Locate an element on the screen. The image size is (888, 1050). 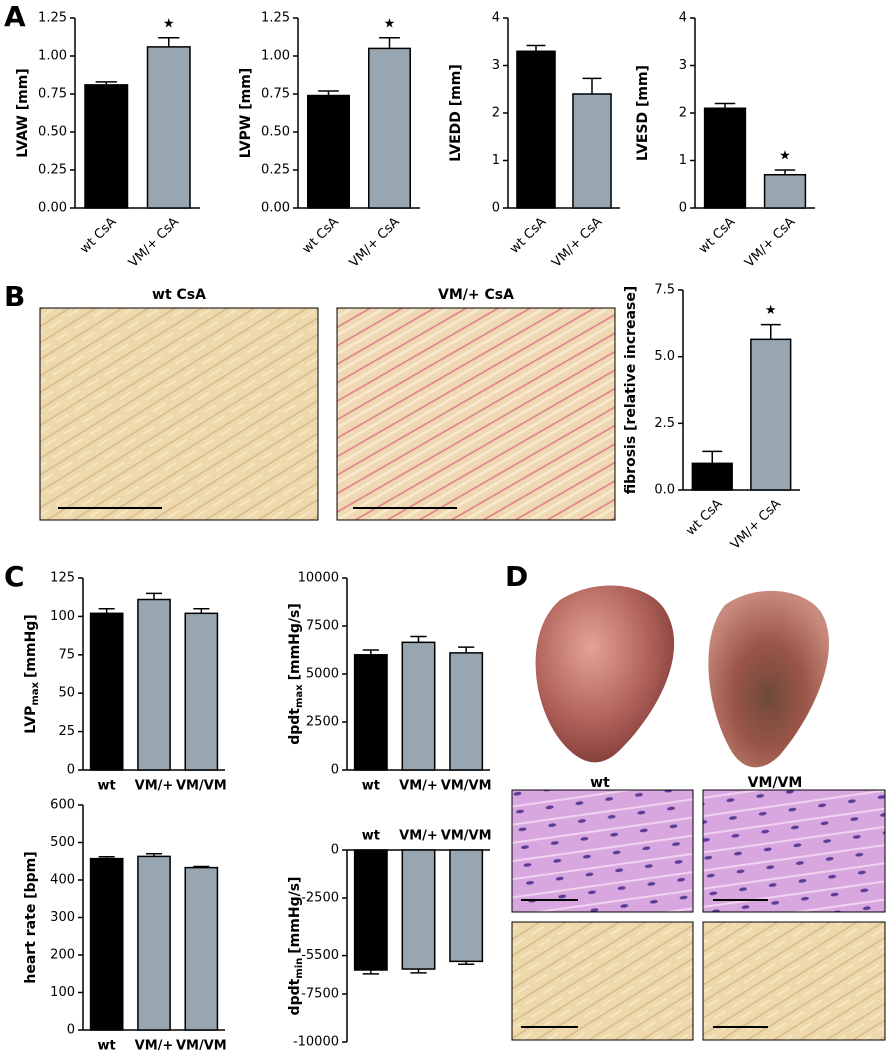
y-axis-label: dpdtmin [mmHg/s] is located at coordinates (296, 946).